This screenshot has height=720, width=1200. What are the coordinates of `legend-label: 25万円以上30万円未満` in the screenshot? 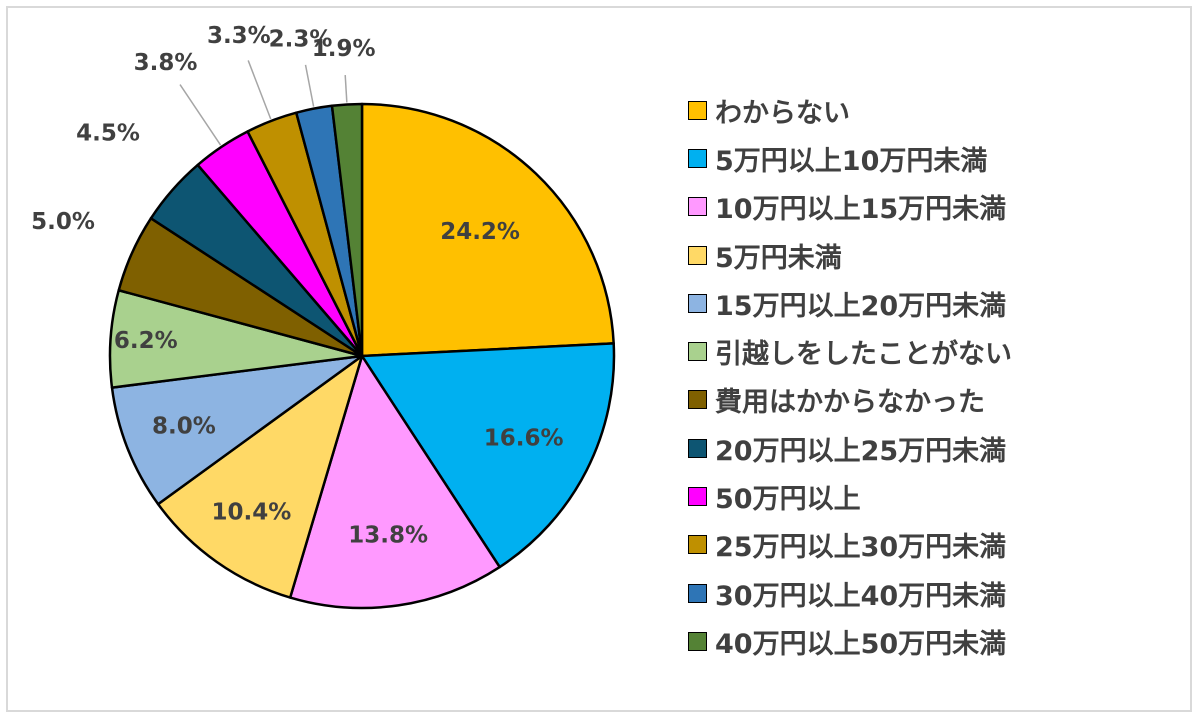 It's located at (861, 548).